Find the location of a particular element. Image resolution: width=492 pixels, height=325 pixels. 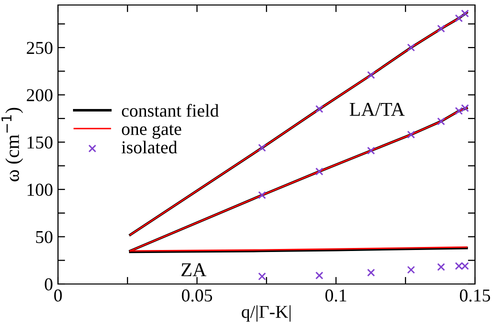

y-tick-label: 100 is located at coordinates (40, 190).